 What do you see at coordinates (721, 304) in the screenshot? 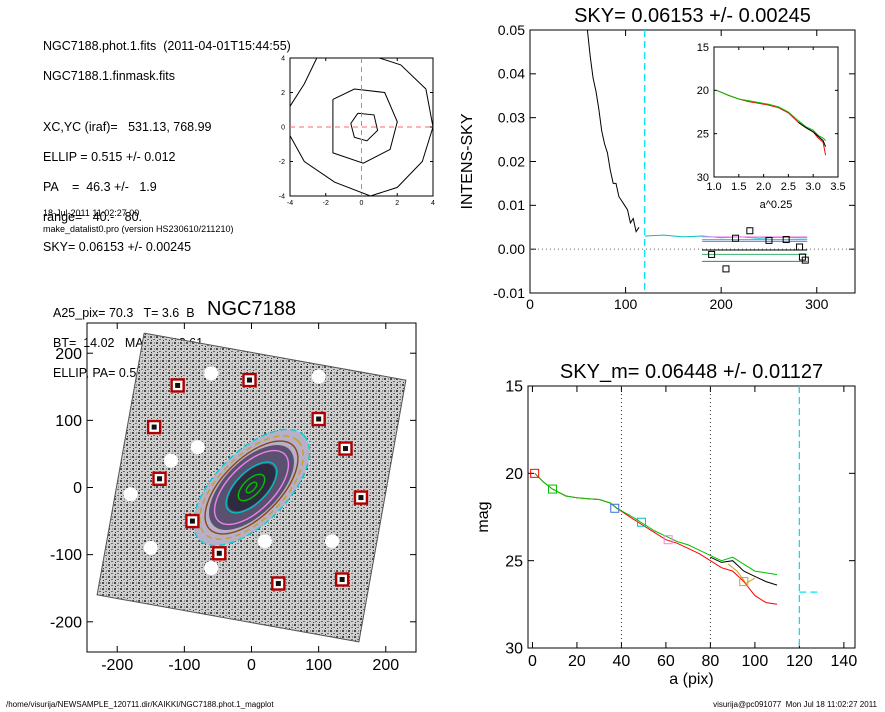
I see `sky-xtick-label: 200` at bounding box center [721, 304].